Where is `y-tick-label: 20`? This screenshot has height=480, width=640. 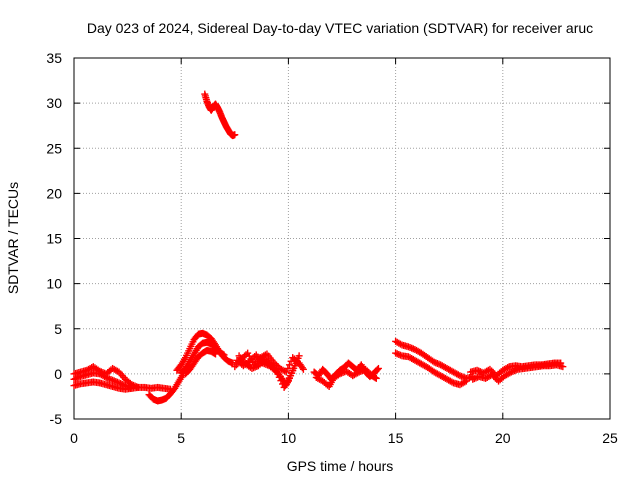
y-tick-label: 20 is located at coordinates (54, 193).